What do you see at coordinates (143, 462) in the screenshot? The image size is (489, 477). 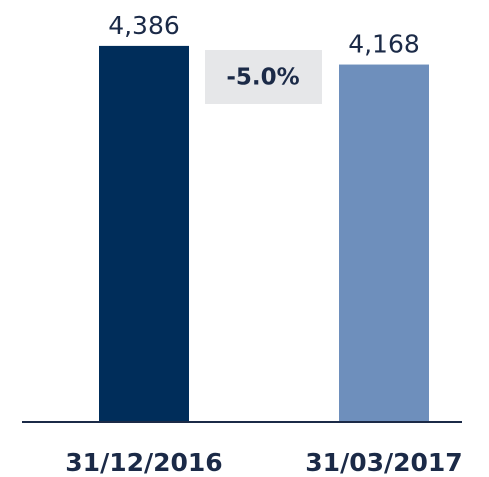 I see `x-tick-label: 31/12/2016` at bounding box center [143, 462].